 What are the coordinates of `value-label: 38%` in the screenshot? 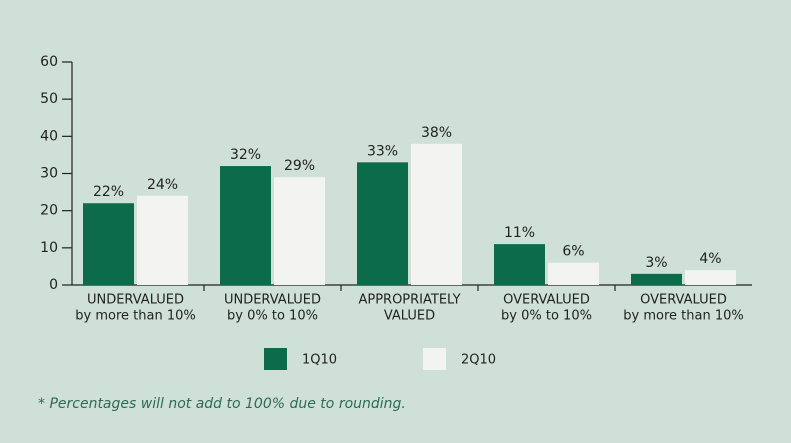 It's located at (436, 133).